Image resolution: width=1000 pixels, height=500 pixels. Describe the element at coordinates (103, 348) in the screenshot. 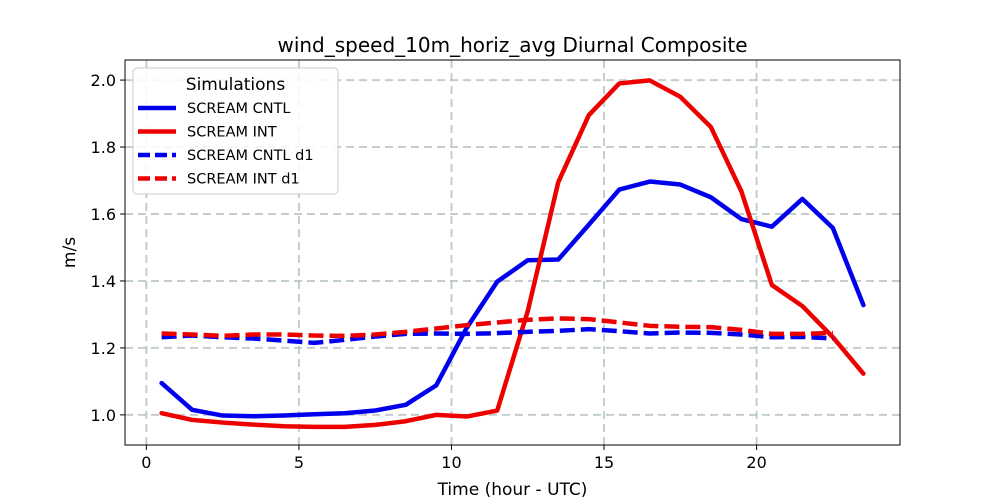

I see `y-tick-label: 1.2` at that location.